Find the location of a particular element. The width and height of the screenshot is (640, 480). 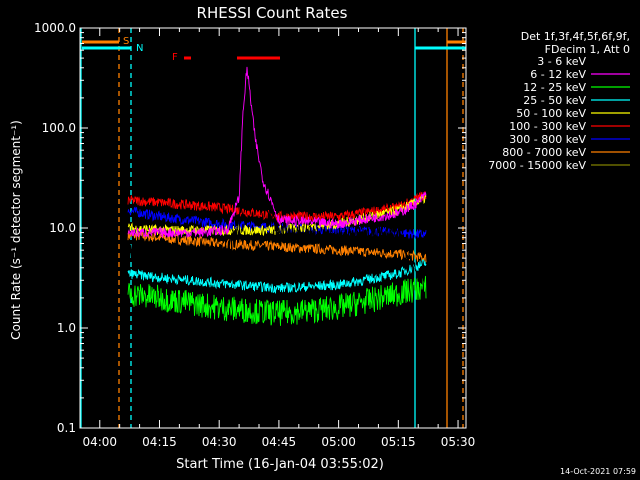

legend-label: 800 - 7000 keV is located at coordinates (544, 152).